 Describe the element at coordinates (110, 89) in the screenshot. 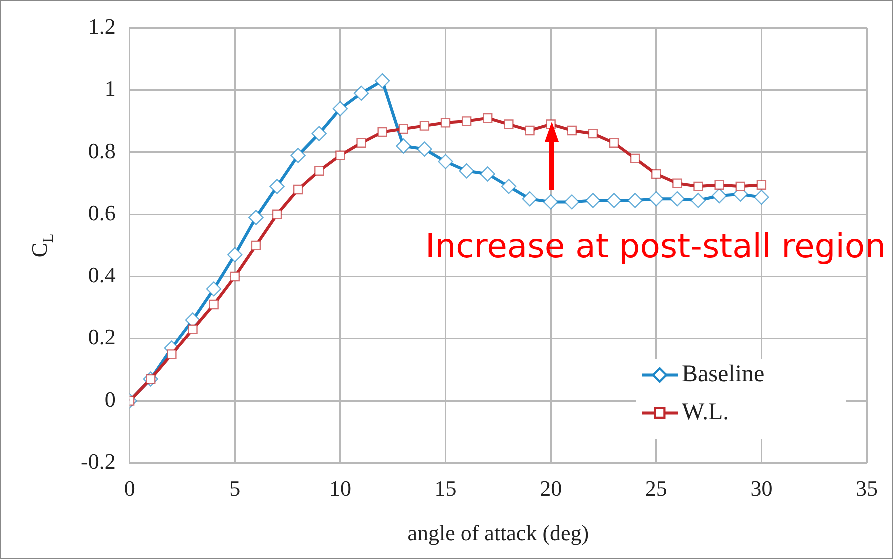

I see `y-tick-label: 1` at that location.